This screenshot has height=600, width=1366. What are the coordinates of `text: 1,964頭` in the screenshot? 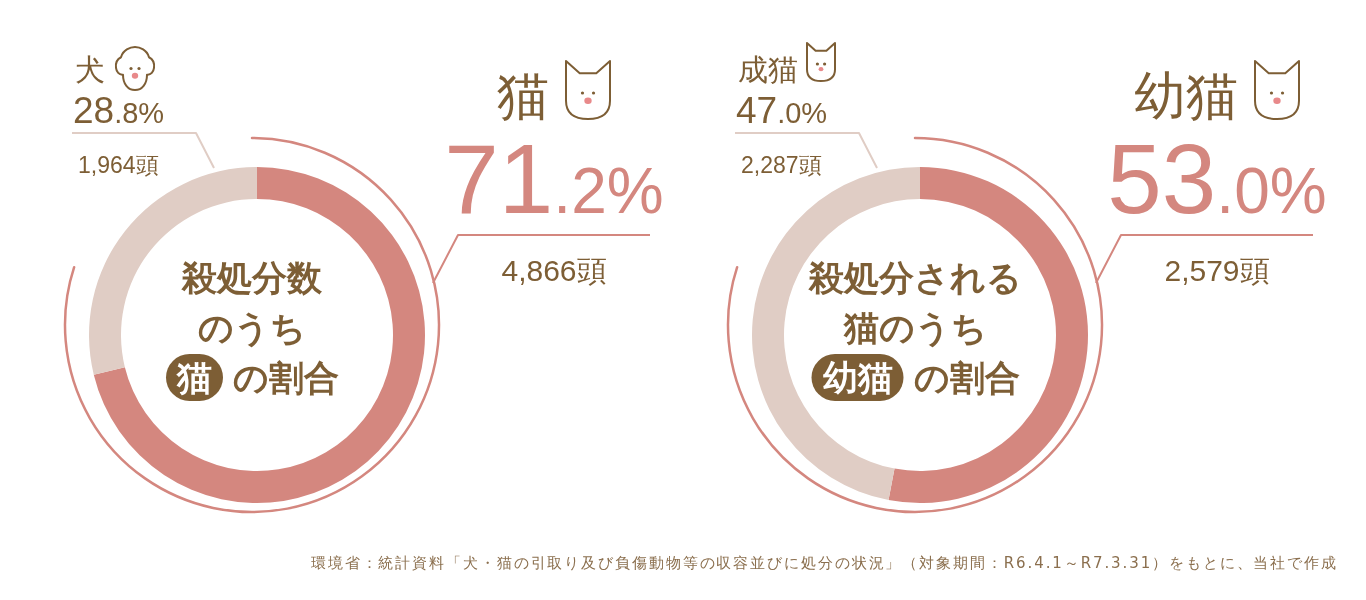 It's located at (118, 165).